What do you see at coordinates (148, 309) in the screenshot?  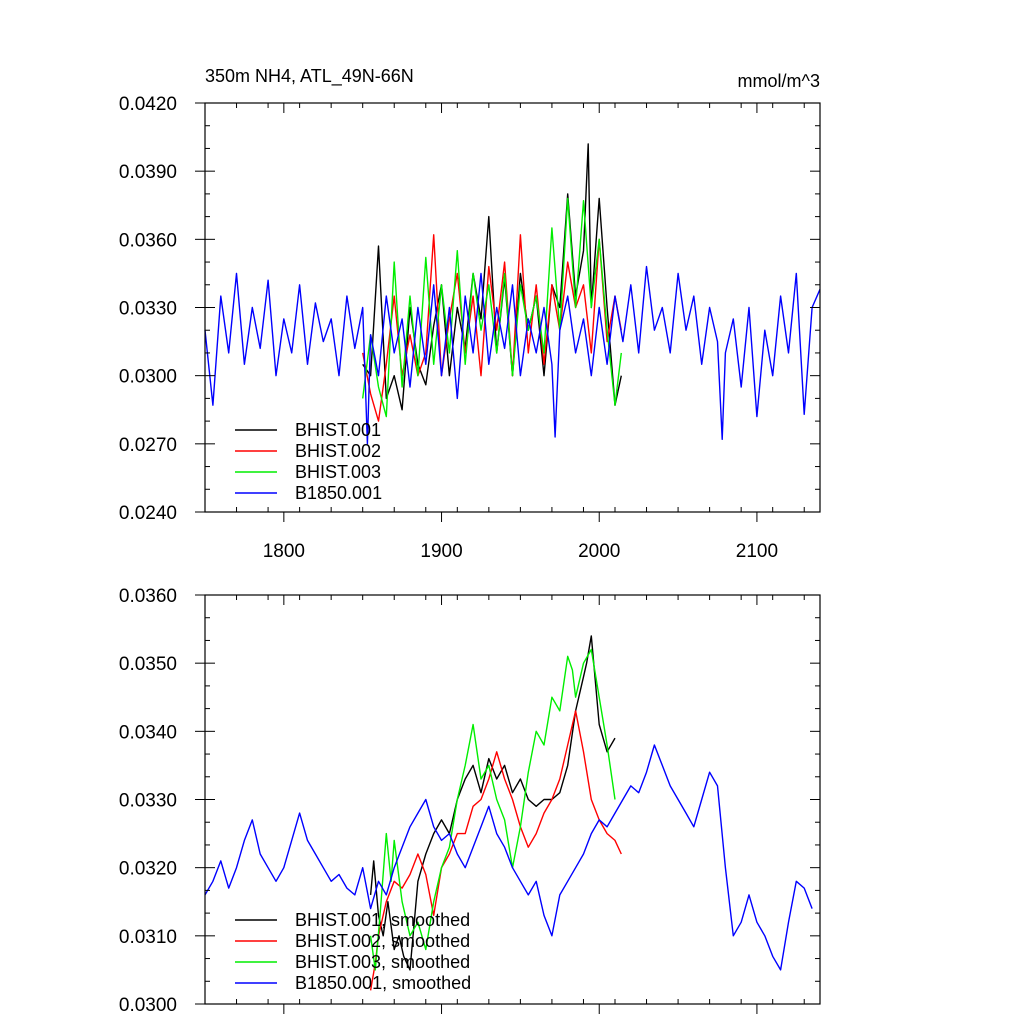 I see `top-ytick-label: 0.0330` at bounding box center [148, 309].